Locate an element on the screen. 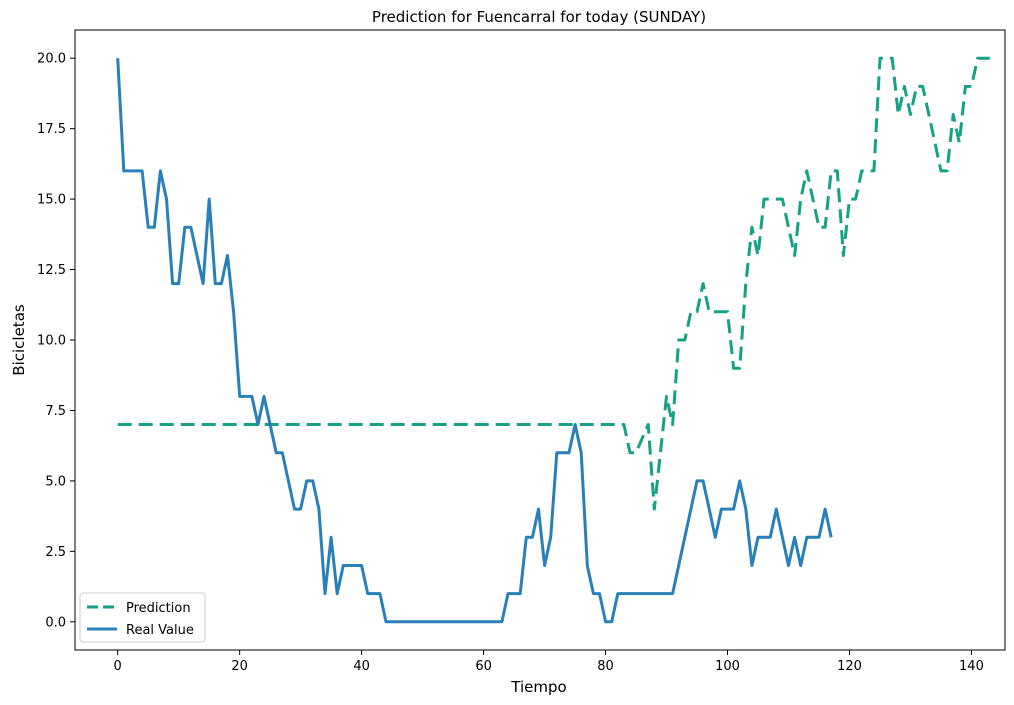  x-tick-label: 40 is located at coordinates (361, 666).